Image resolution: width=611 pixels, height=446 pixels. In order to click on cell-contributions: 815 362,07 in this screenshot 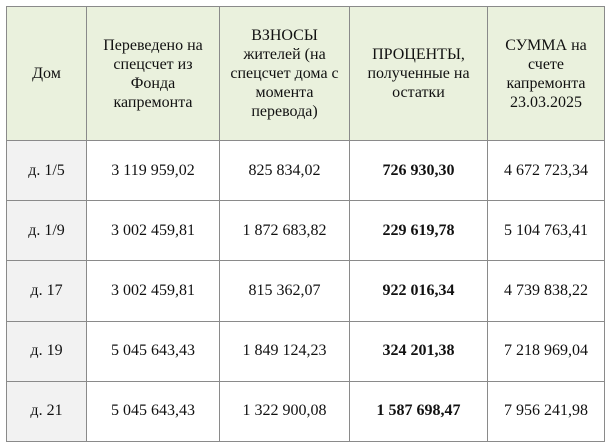, I will do `click(284, 291)`.